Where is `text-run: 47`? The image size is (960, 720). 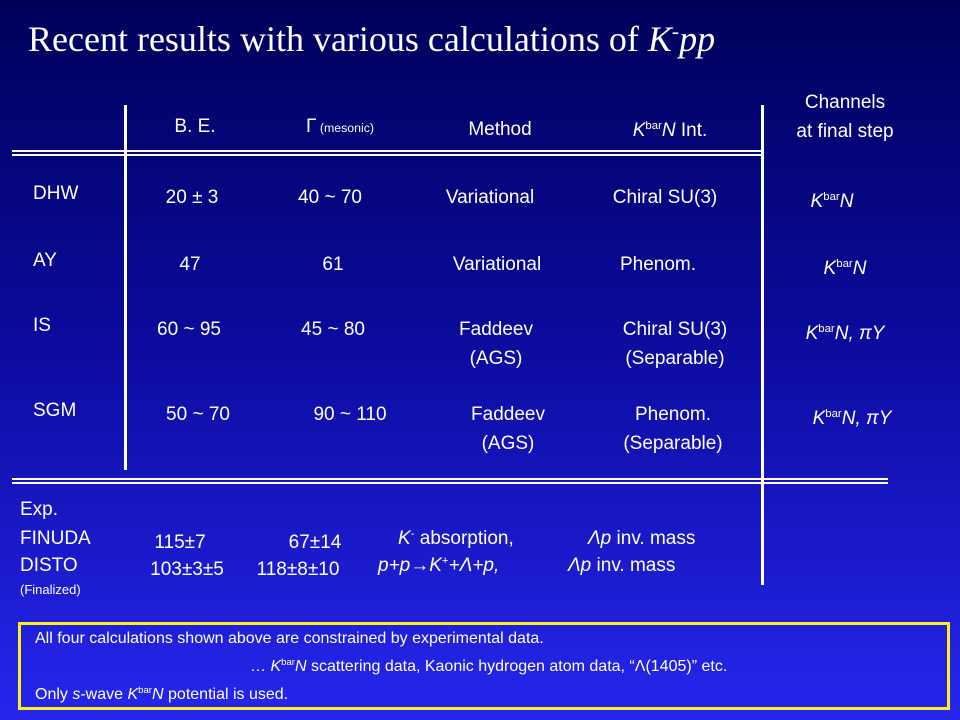 text-run: 47 is located at coordinates (190, 264).